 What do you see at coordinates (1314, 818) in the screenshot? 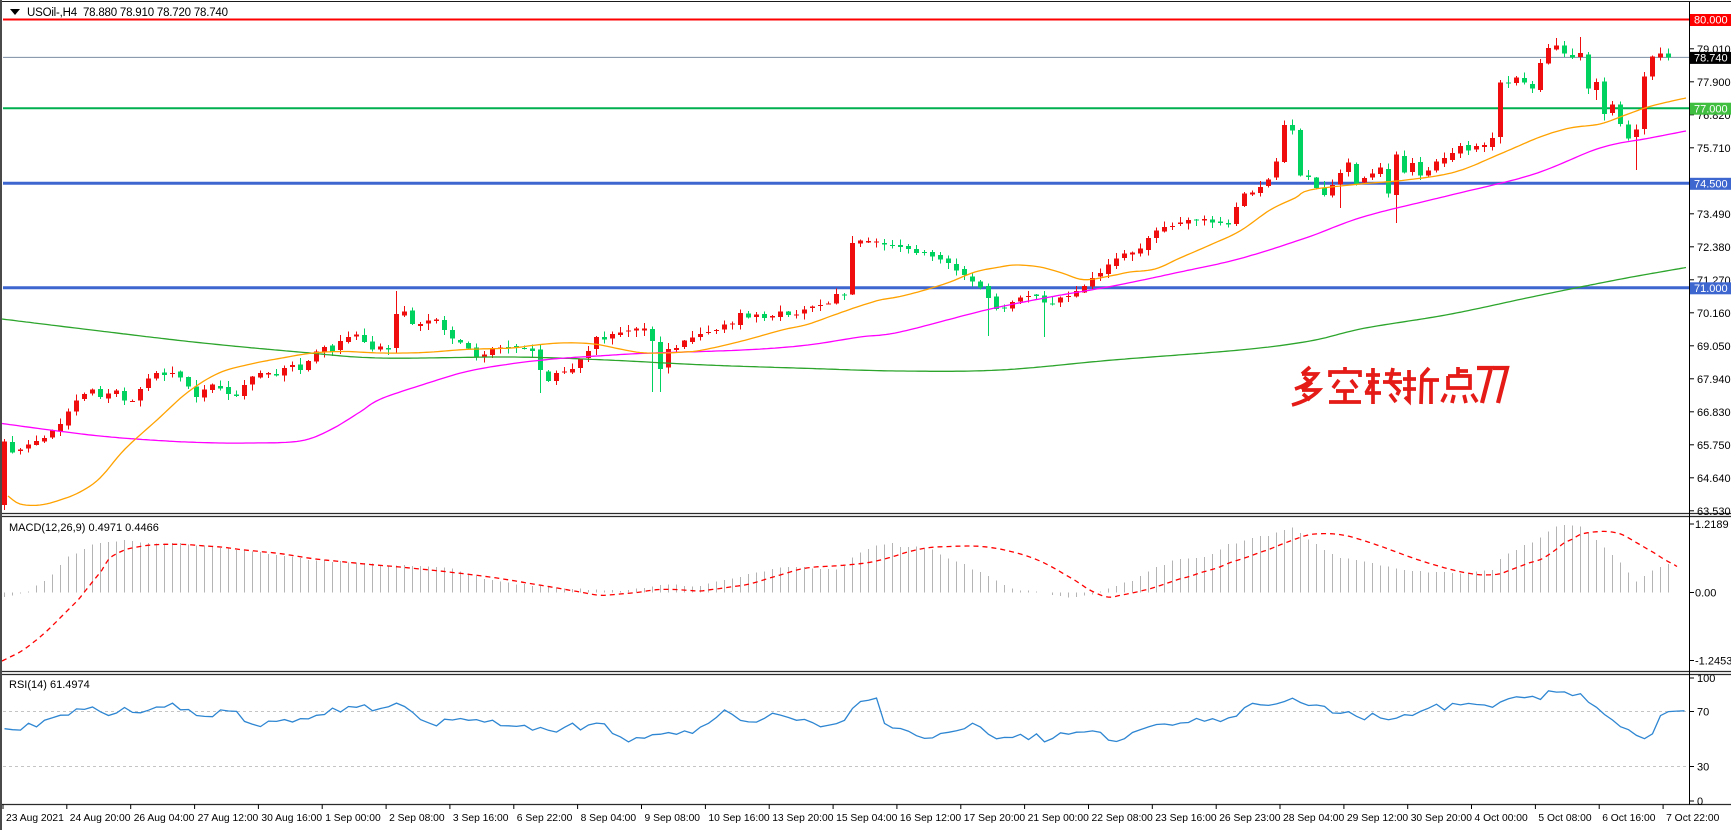
I see `svg-text: 28 Sep 04:00` at bounding box center [1314, 818].